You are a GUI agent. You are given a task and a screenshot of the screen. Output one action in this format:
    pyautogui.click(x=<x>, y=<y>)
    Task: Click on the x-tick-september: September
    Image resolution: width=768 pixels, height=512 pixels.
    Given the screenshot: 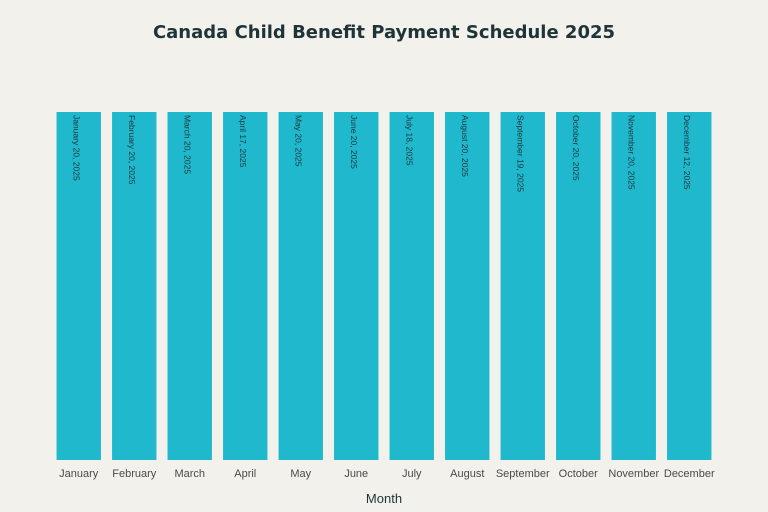 What is the action you would take?
    pyautogui.click(x=523, y=474)
    